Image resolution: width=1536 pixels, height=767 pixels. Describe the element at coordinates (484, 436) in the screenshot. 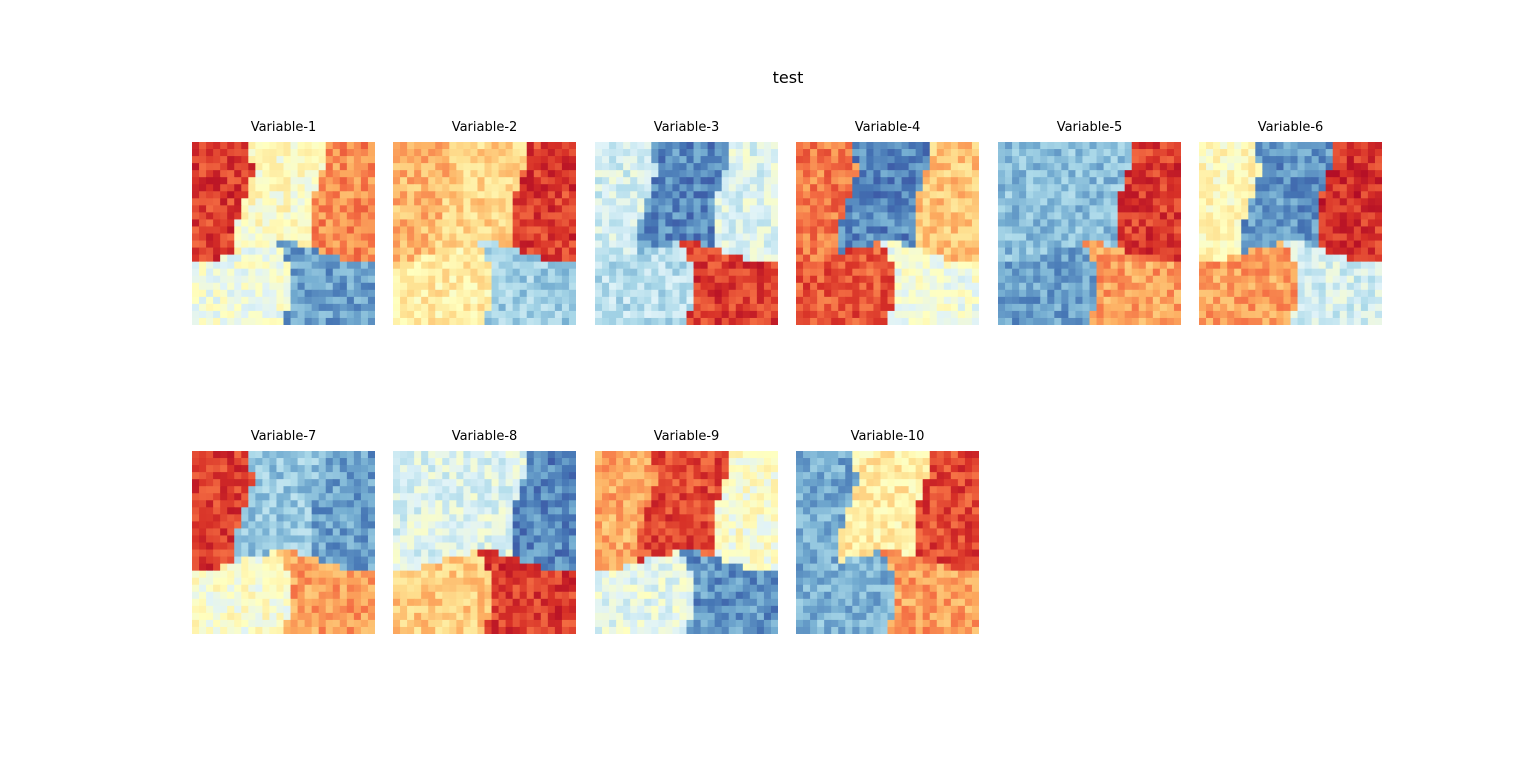

I see `panel-title: Variable-8` at that location.